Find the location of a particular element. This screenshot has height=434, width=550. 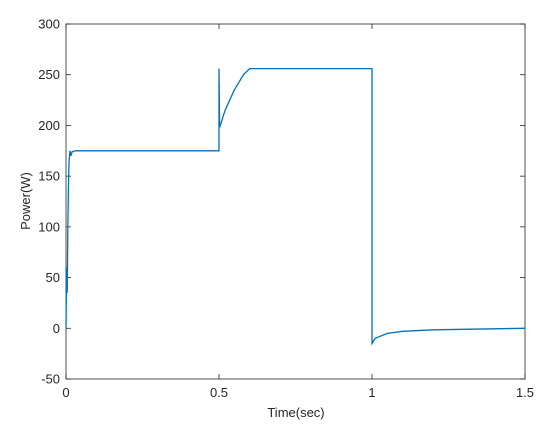

y-axis-label: Power(W) is located at coordinates (25, 201).